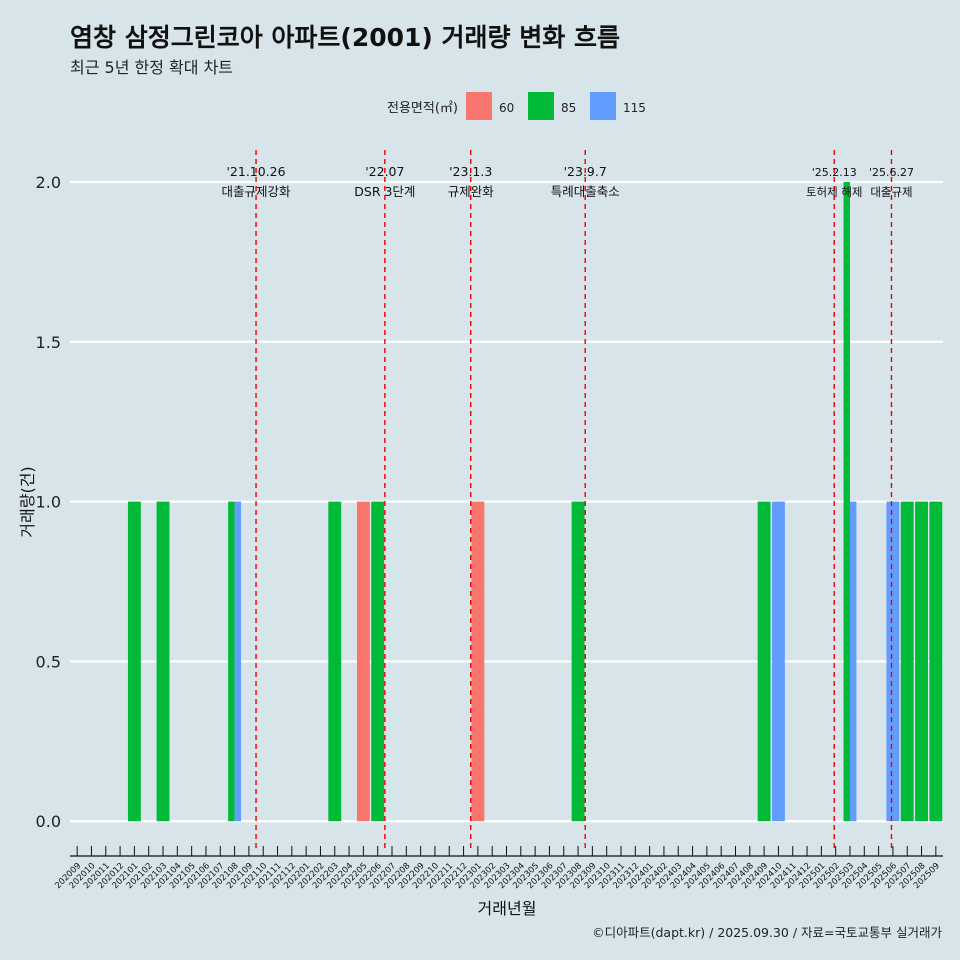 Image resolution: width=960 pixels, height=960 pixels. What do you see at coordinates (255, 171) in the screenshot?
I see `event-date: '21.10.26` at bounding box center [255, 171].